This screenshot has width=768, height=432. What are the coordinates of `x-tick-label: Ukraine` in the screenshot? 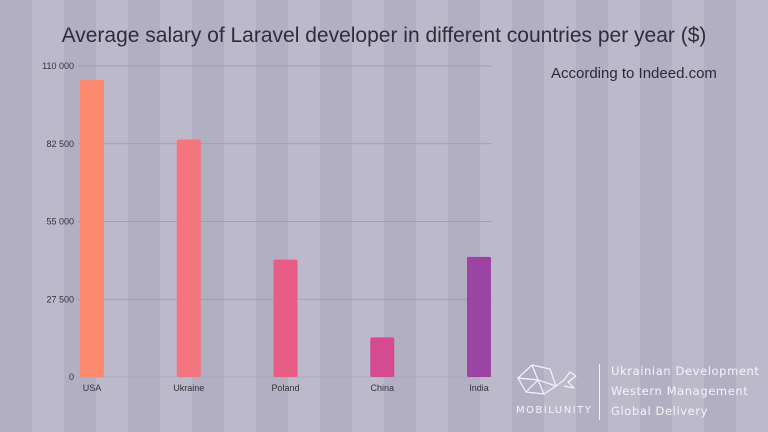 It's located at (188, 388).